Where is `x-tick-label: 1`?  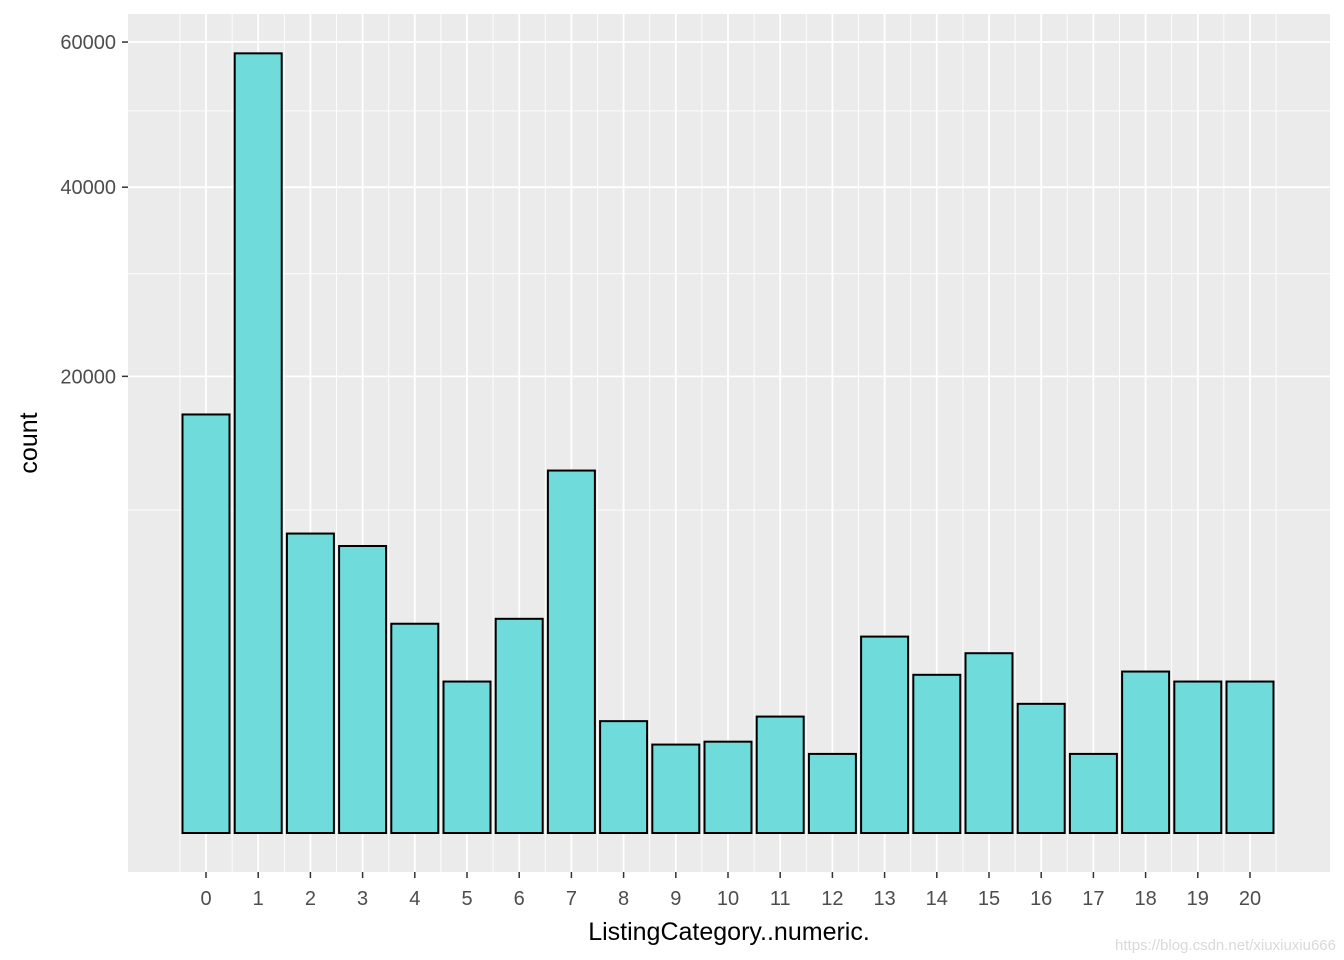 x-tick-label: 1 is located at coordinates (258, 899).